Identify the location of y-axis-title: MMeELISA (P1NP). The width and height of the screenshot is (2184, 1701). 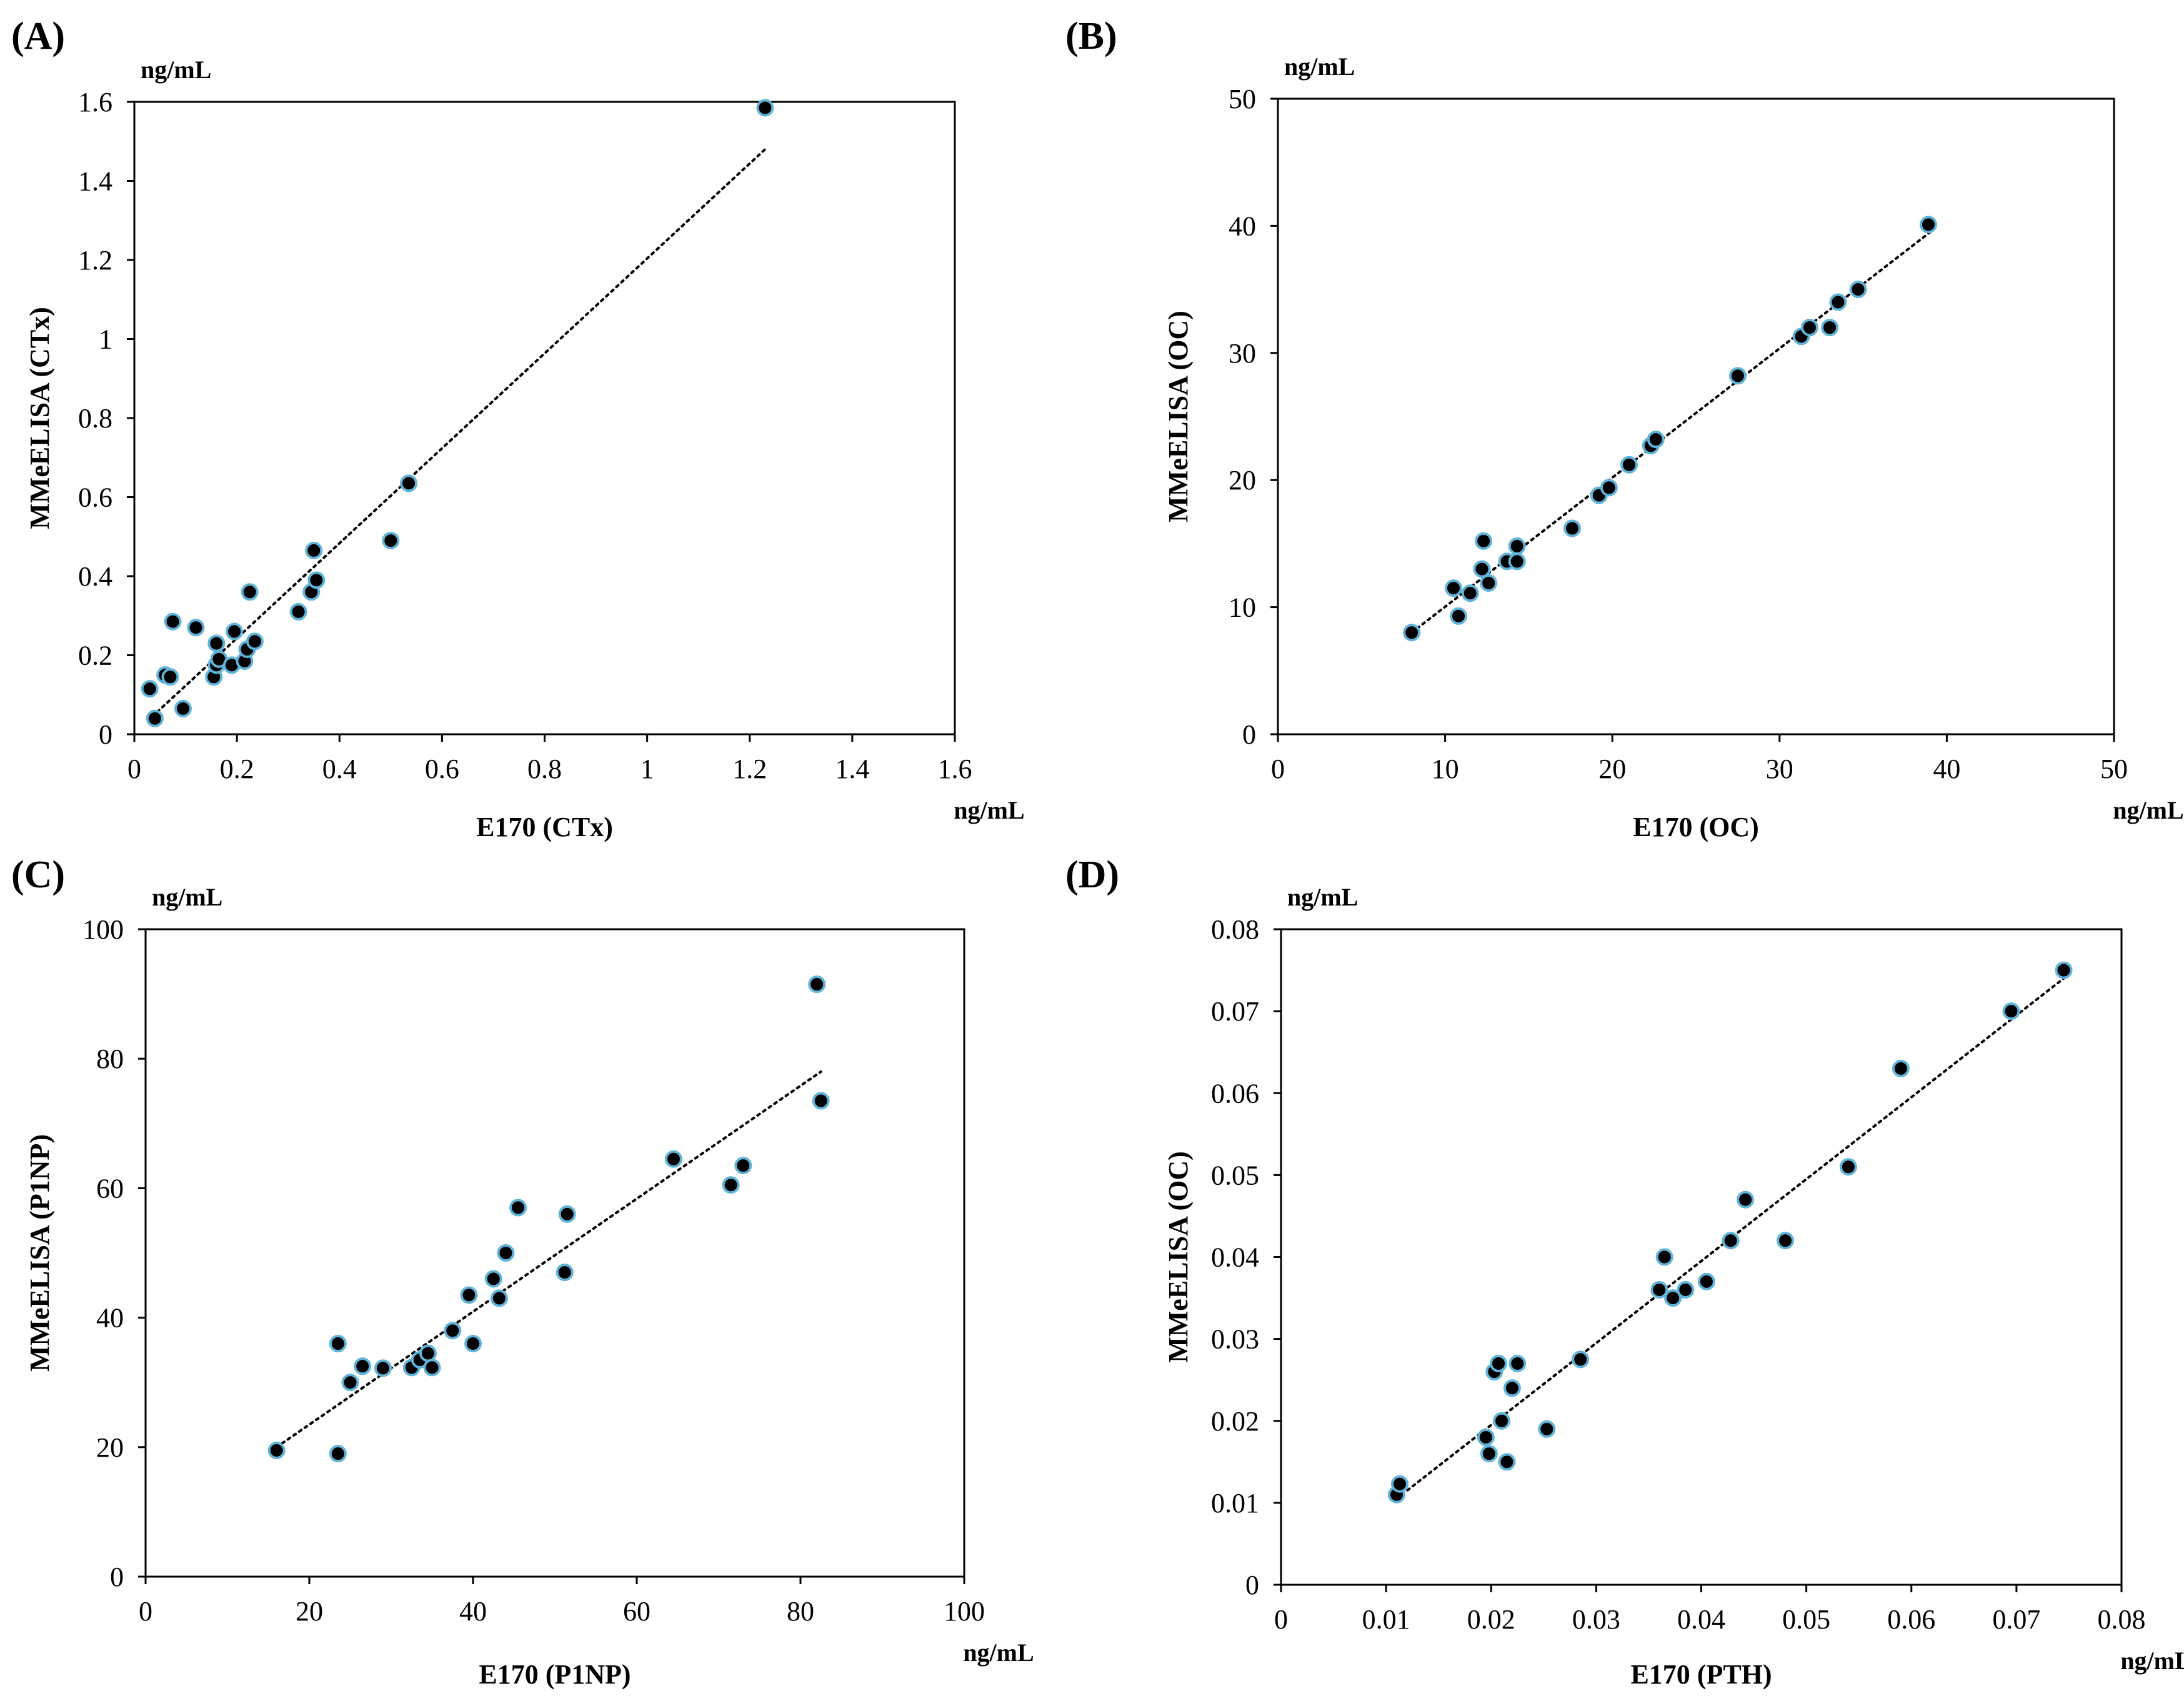
(39, 1253).